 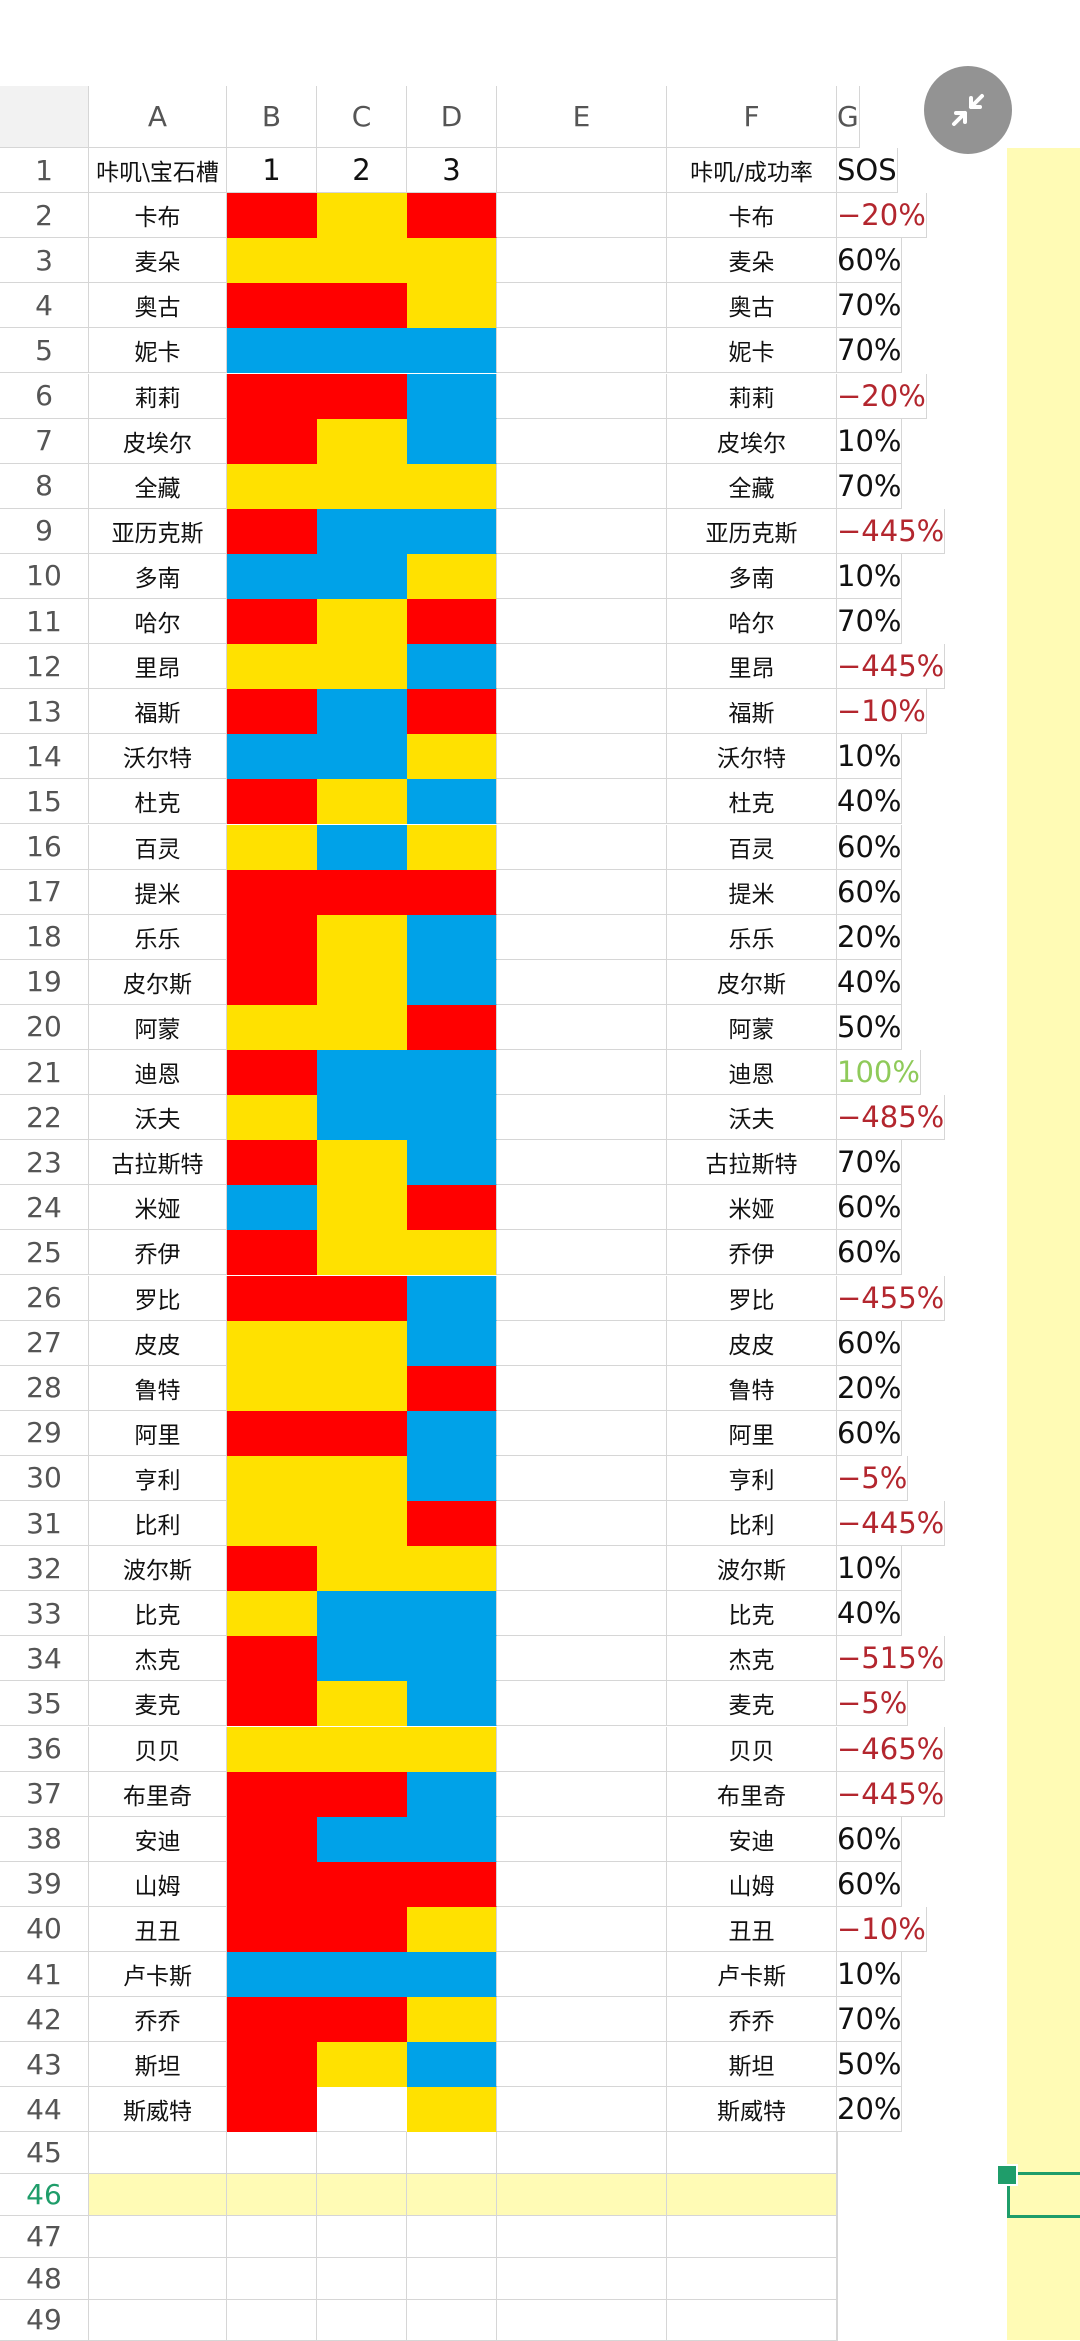 I want to click on character-name-f-cell: 乐乐, so click(x=752, y=937).